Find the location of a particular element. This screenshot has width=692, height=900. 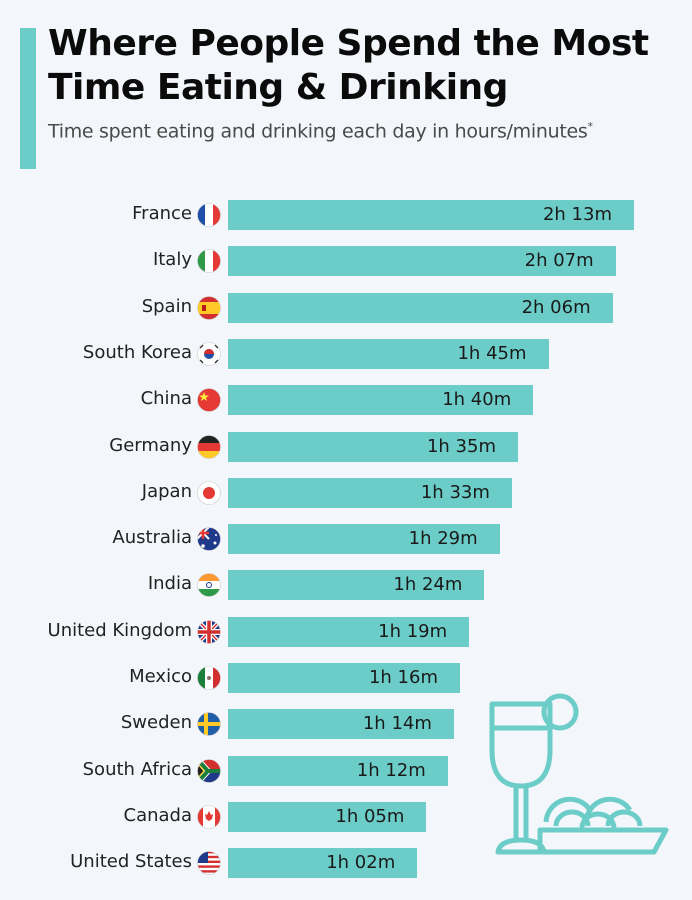

category-label: Mexico is located at coordinates (160, 676).